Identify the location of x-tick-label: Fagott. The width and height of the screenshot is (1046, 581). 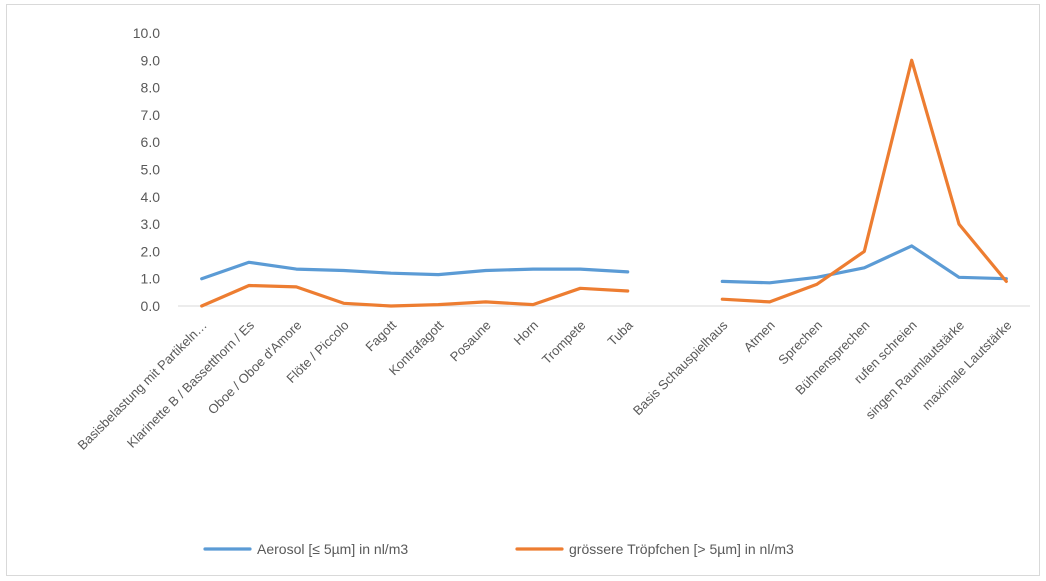
(380, 335).